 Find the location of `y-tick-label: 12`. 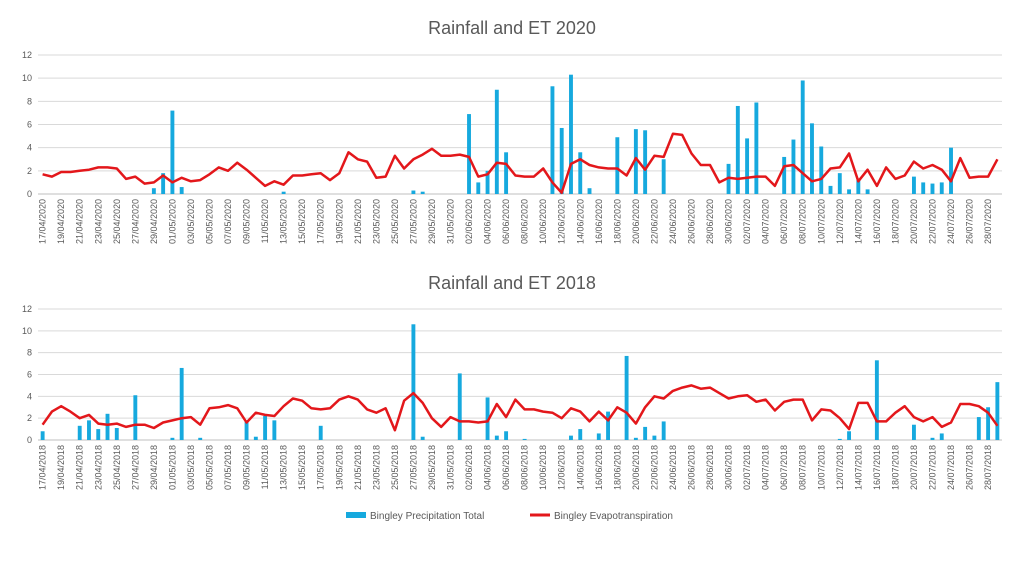

y-tick-label: 12 is located at coordinates (27, 55).